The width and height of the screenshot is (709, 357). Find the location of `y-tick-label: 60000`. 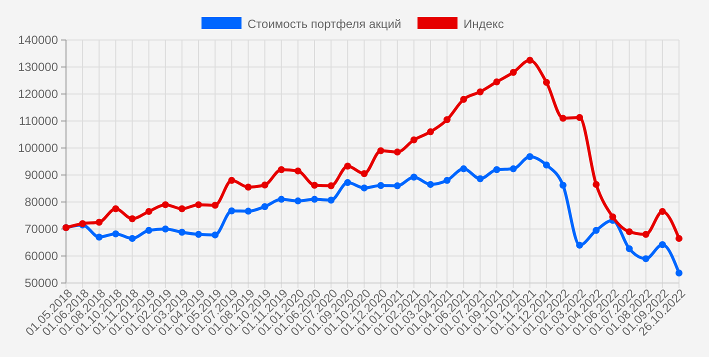

y-tick-label: 60000 is located at coordinates (41, 256).